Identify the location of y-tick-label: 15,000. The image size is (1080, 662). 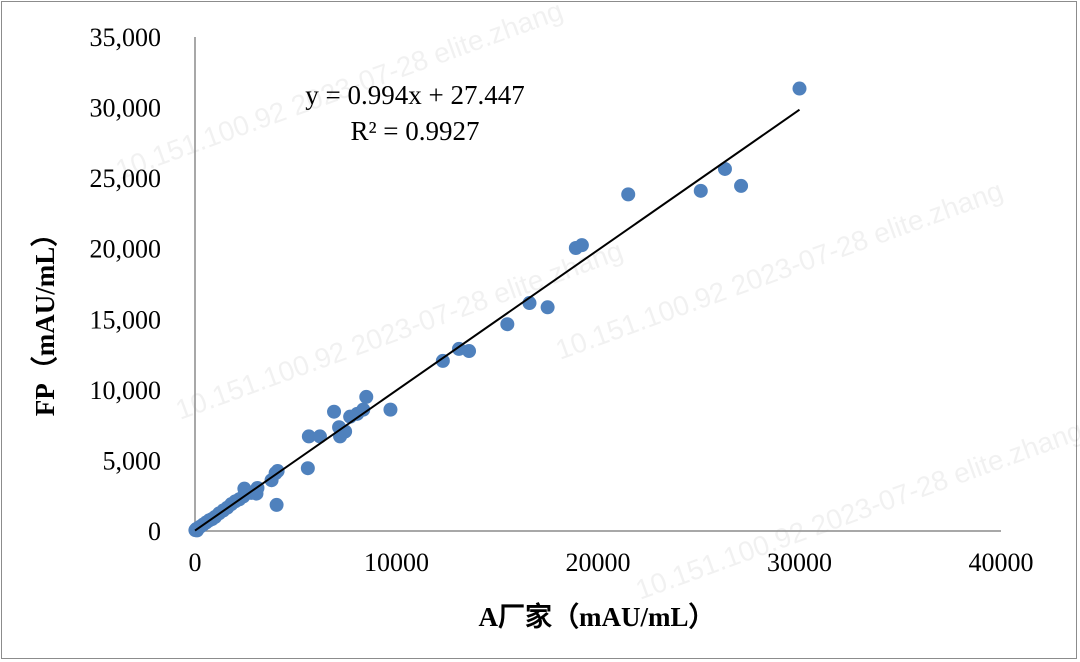
(126, 319).